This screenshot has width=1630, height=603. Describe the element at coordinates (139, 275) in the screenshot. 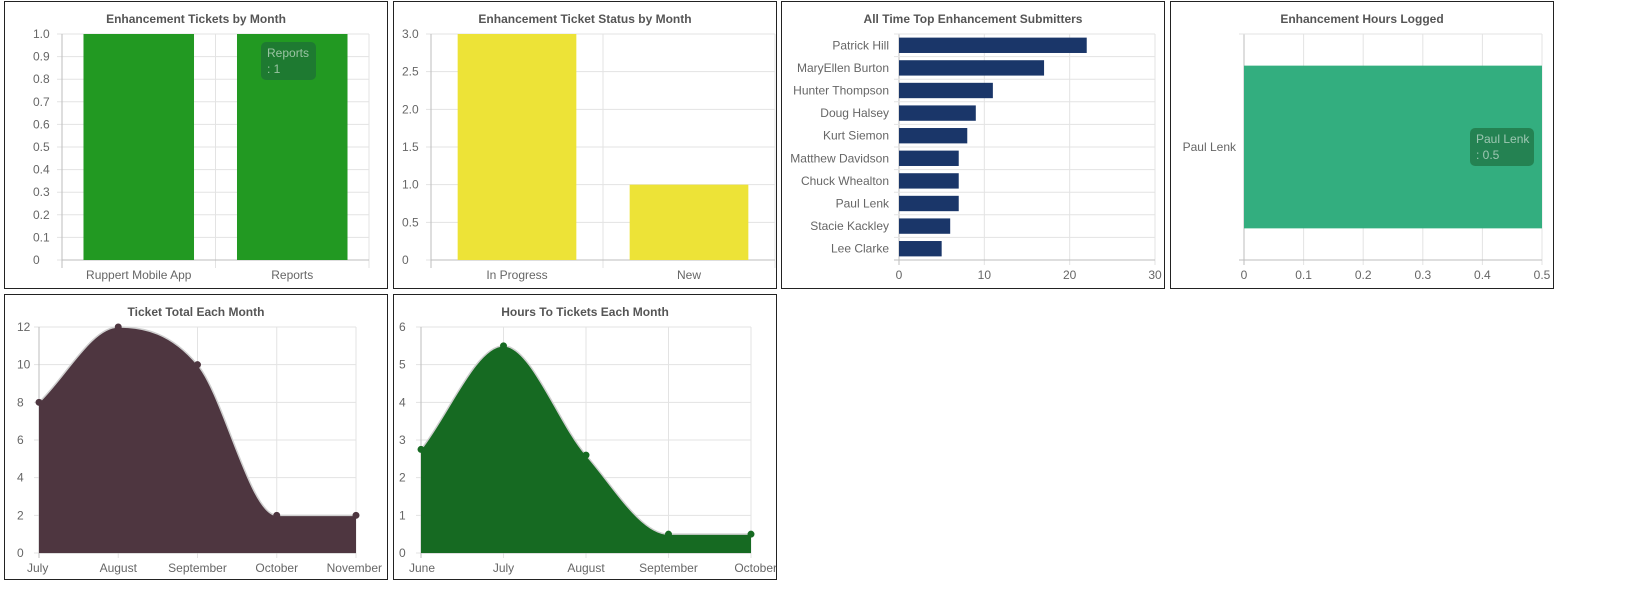

I see `x-tick-label: Ruppert Mobile App` at that location.